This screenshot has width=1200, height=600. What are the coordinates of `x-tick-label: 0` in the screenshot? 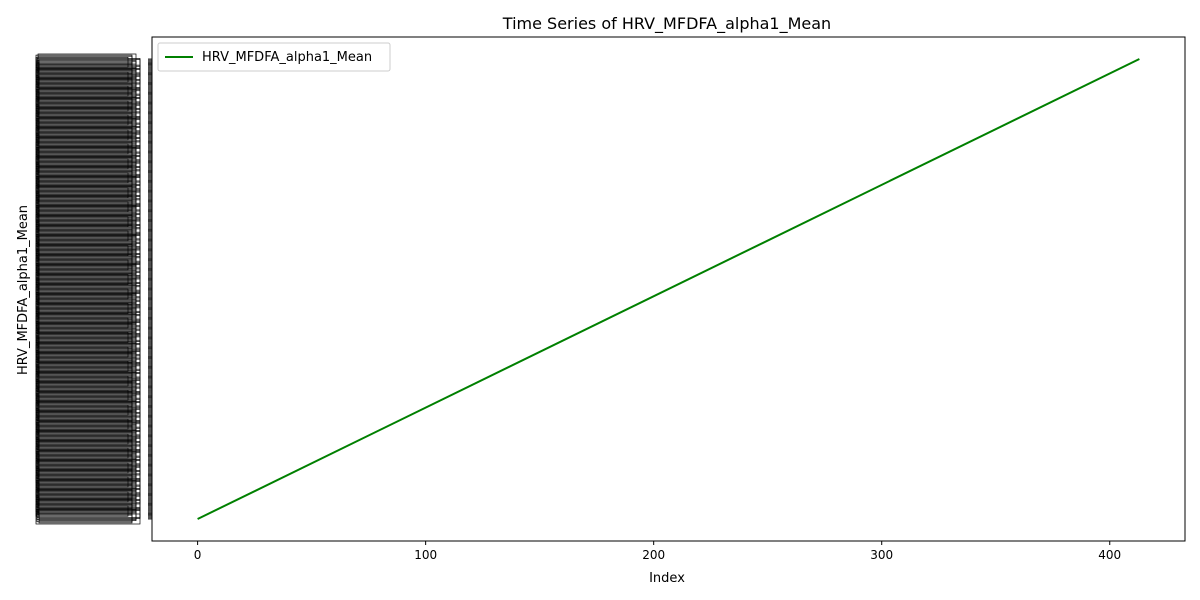 It's located at (198, 555).